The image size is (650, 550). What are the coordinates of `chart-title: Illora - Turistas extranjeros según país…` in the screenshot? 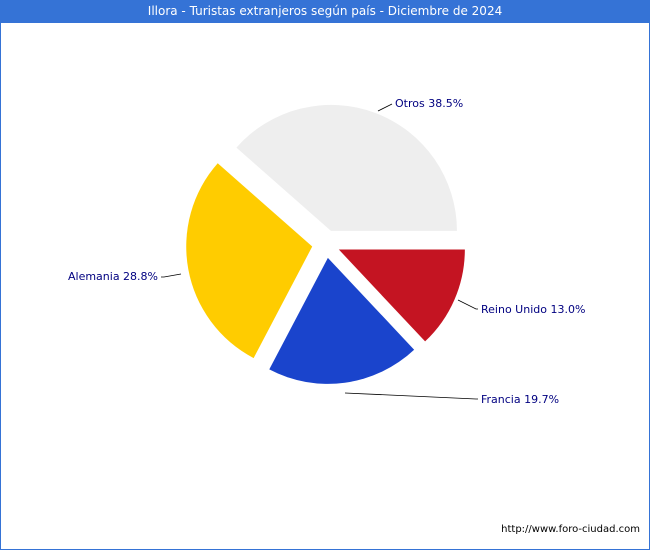 It's located at (325, 11).